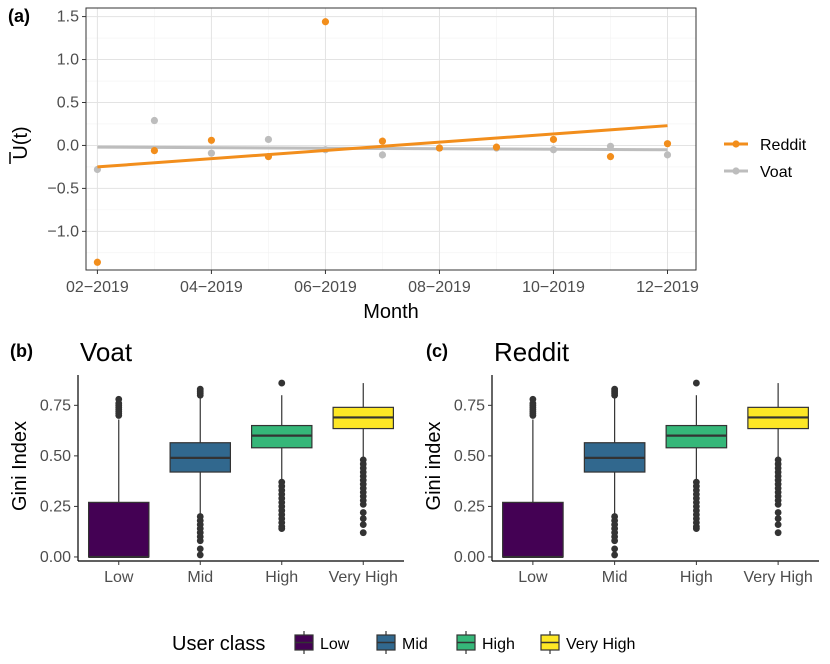  I want to click on user-class-legend-items: Low Mid High Very High, so click(464, 642).